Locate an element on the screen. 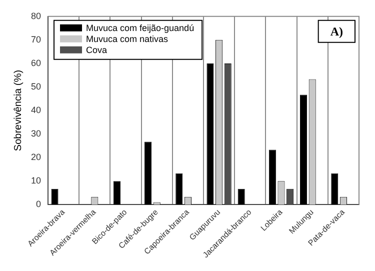 The height and width of the screenshot is (271, 375). annotation: A) is located at coordinates (337, 31).